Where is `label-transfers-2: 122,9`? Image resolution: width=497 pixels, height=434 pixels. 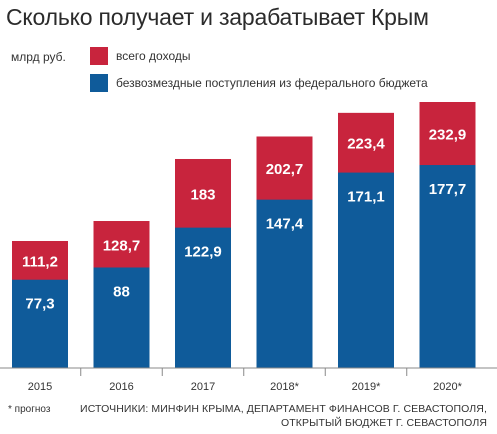 label-transfers-2: 122,9 is located at coordinates (203, 252).